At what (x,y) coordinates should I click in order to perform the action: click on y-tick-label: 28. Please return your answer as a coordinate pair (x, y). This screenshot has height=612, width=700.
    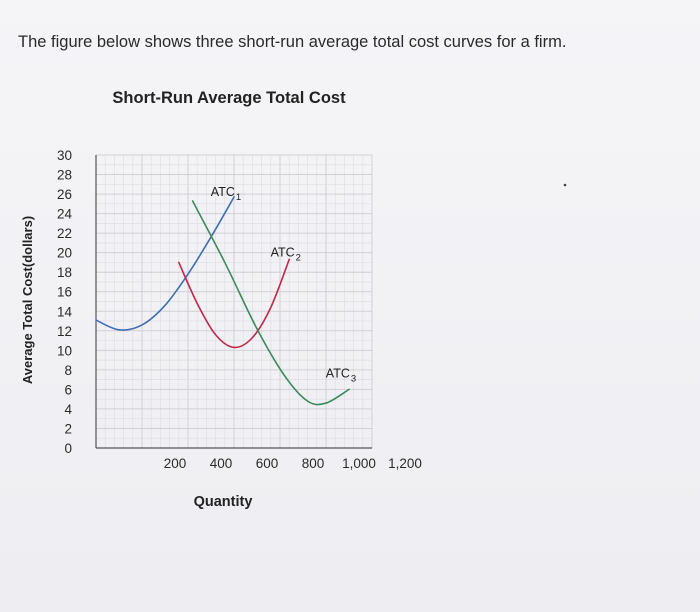
    Looking at the image, I should click on (64, 175).